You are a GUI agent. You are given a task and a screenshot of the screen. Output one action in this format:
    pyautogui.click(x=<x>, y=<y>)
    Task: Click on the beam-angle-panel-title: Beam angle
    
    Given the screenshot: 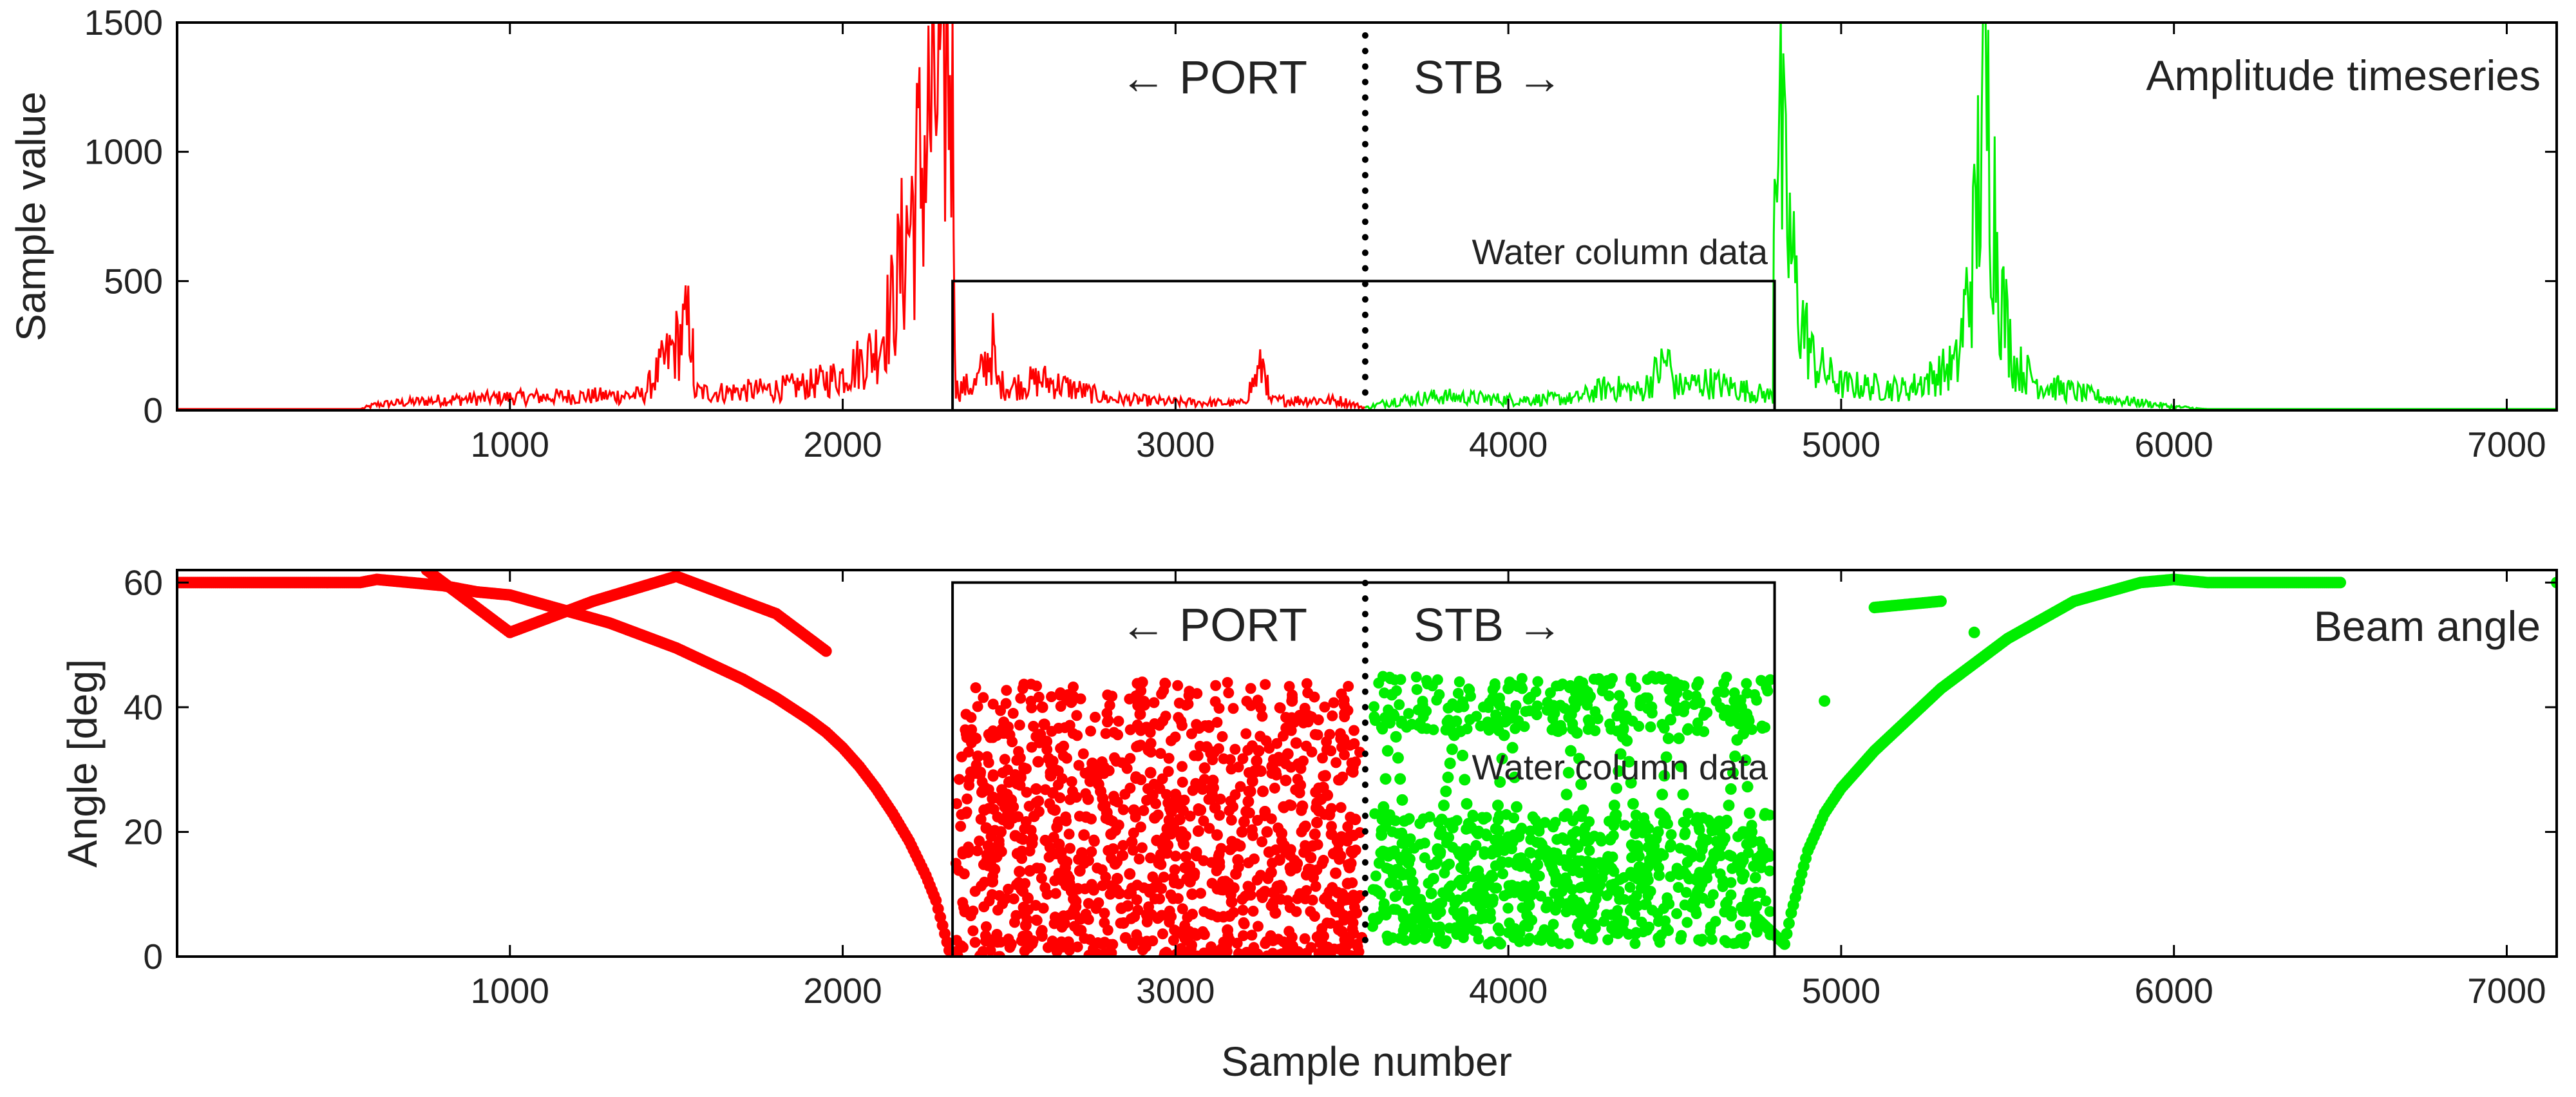 What is the action you would take?
    pyautogui.click(x=2427, y=626)
    